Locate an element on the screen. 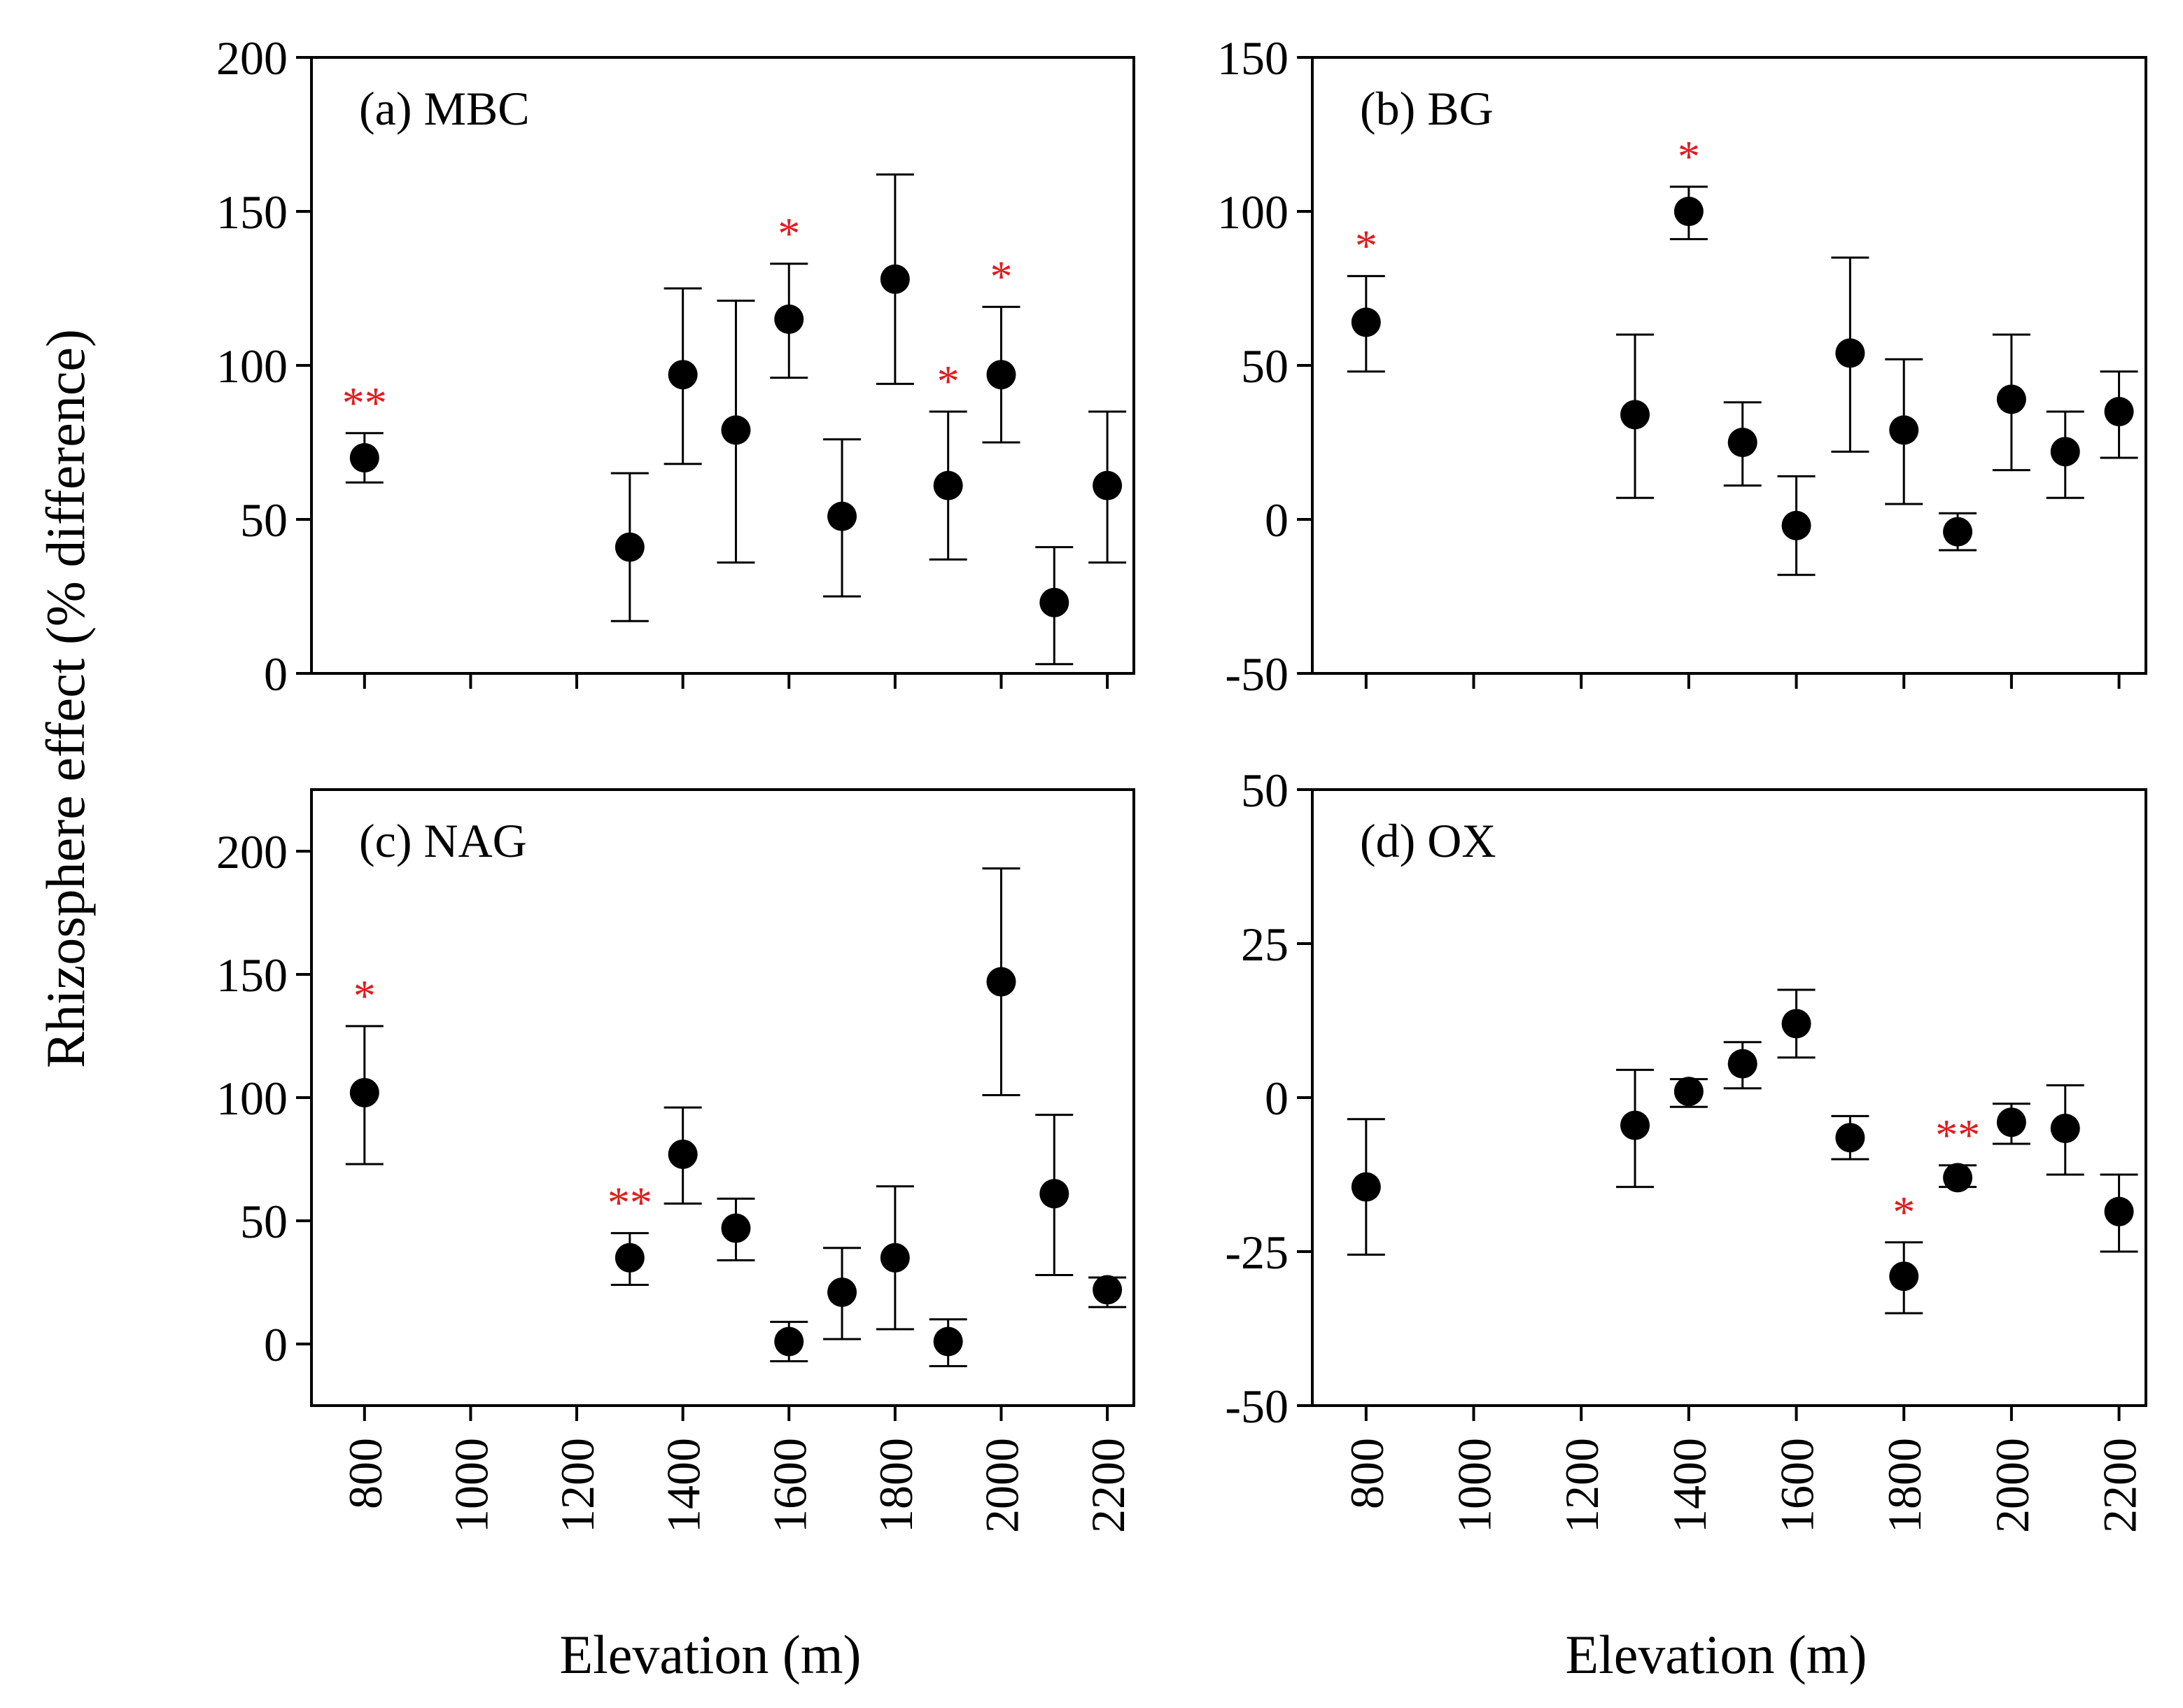 The height and width of the screenshot is (1708, 2183). panel-label: (d) OX is located at coordinates (1428, 840).